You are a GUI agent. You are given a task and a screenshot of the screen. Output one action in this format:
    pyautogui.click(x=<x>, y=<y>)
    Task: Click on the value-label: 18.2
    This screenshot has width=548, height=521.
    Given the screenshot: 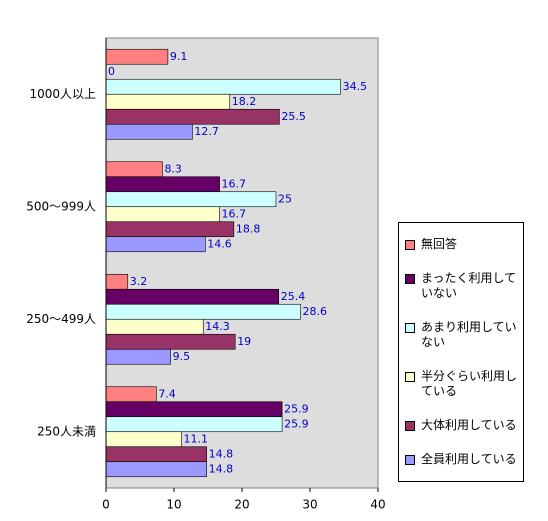 What is the action you would take?
    pyautogui.click(x=244, y=101)
    